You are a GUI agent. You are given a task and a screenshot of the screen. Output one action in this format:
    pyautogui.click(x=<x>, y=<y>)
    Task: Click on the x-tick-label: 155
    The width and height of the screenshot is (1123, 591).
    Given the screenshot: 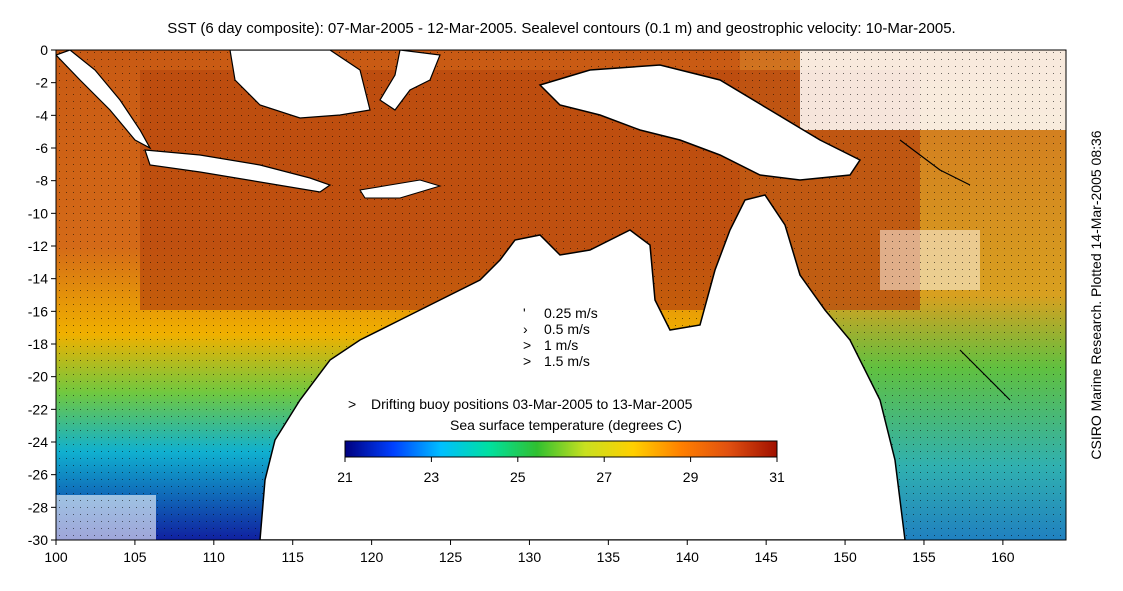 What is the action you would take?
    pyautogui.click(x=924, y=557)
    